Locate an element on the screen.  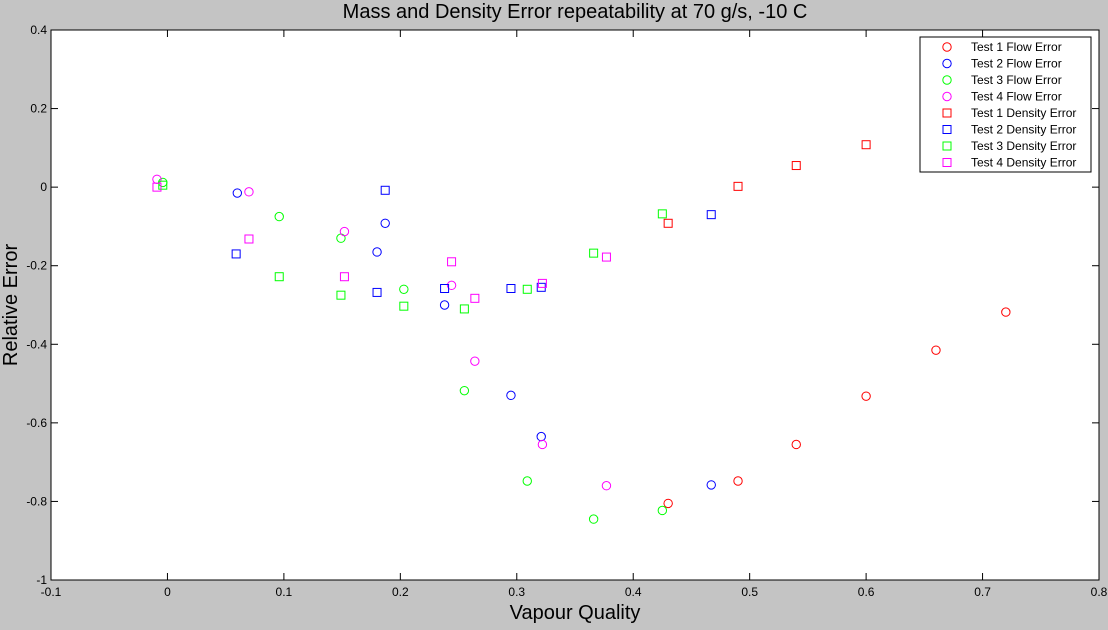
x-tick-label: 0.5 is located at coordinates (749, 592).